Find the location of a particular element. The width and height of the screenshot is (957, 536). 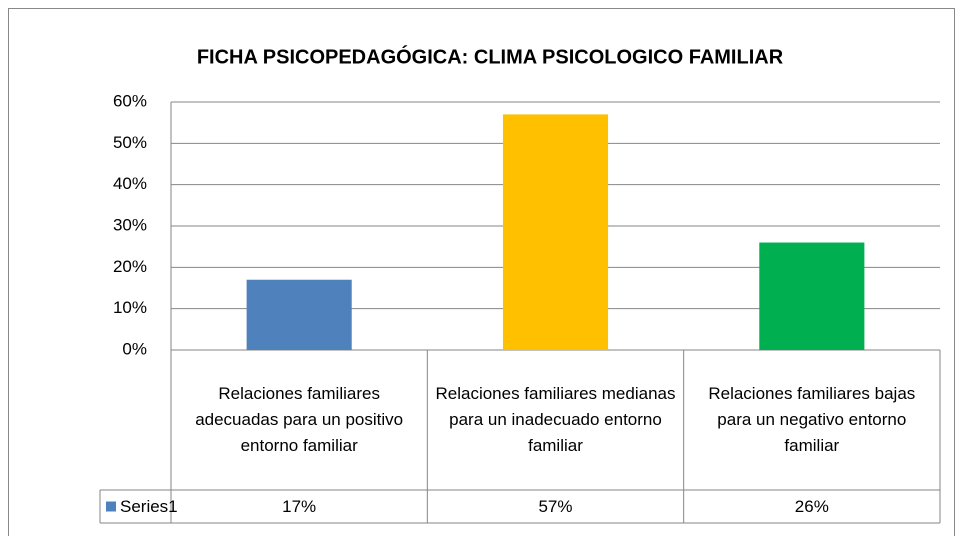

y-tick-label: 60% is located at coordinates (130, 100).